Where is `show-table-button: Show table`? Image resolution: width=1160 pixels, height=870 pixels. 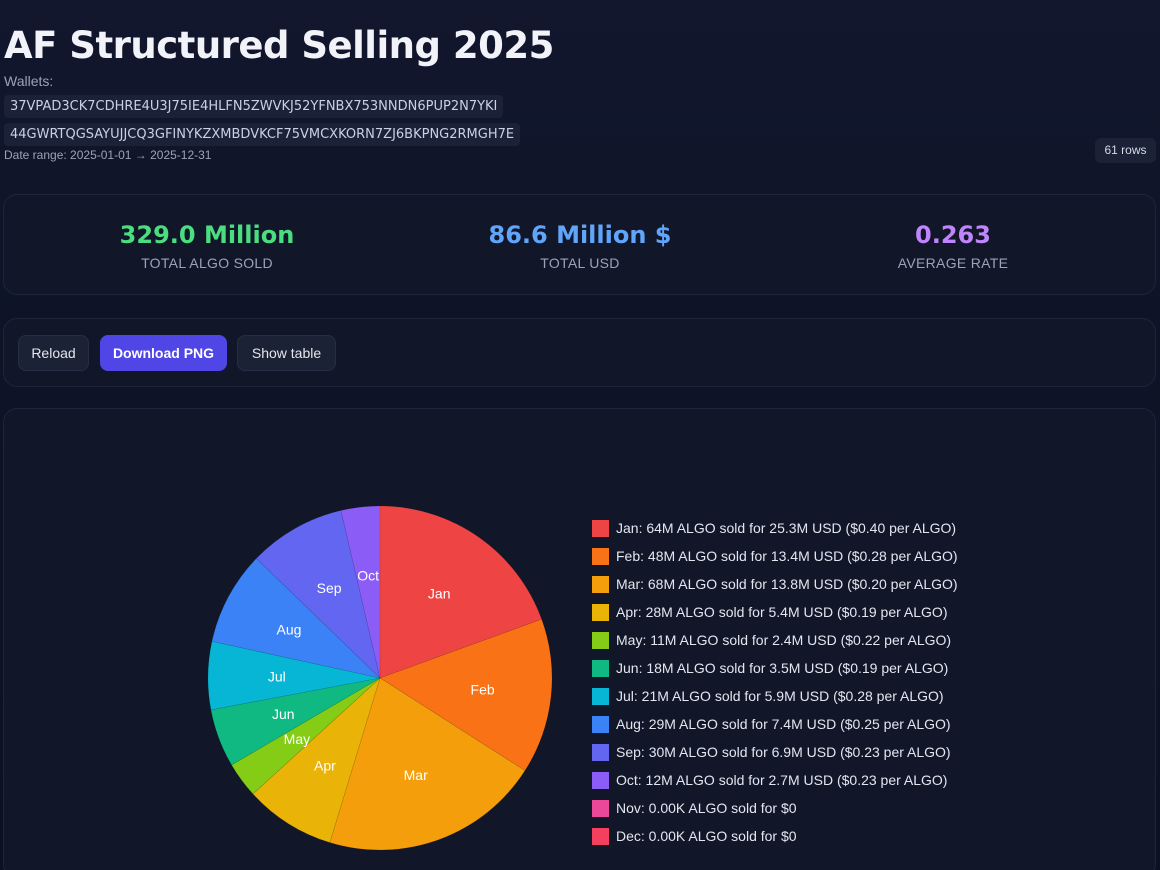 show-table-button: Show table is located at coordinates (286, 353).